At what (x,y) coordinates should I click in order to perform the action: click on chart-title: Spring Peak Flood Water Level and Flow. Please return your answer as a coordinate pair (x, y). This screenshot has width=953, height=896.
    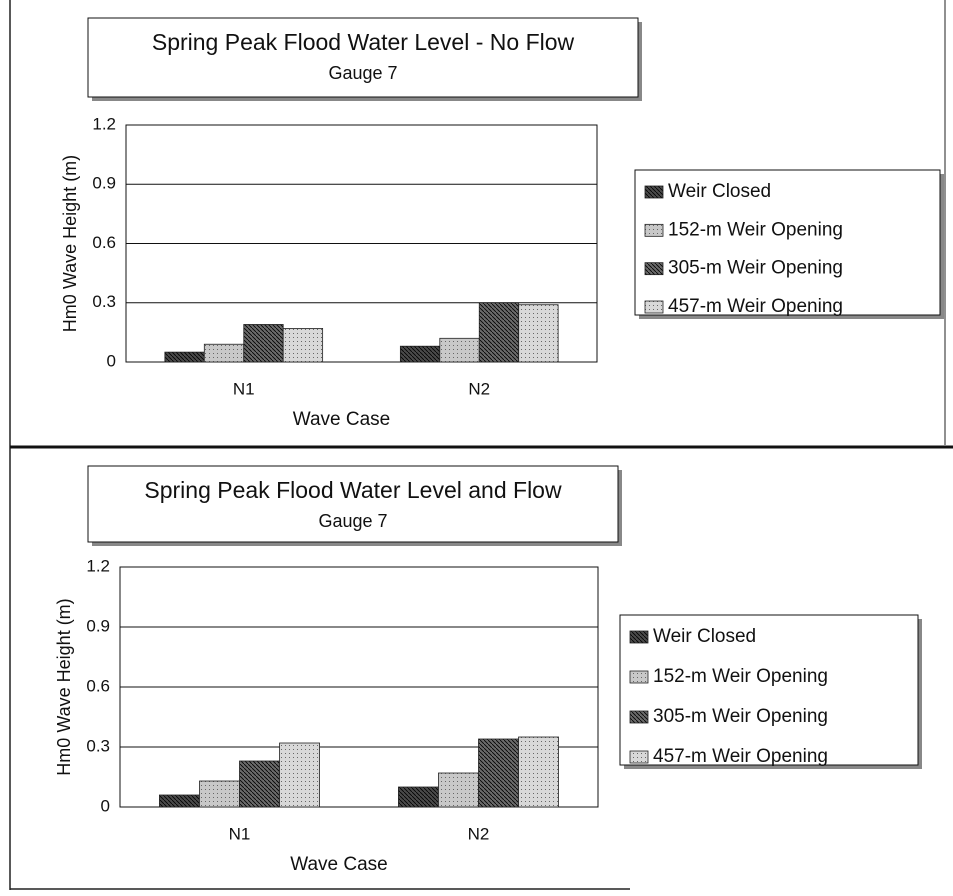
    Looking at the image, I should click on (353, 490).